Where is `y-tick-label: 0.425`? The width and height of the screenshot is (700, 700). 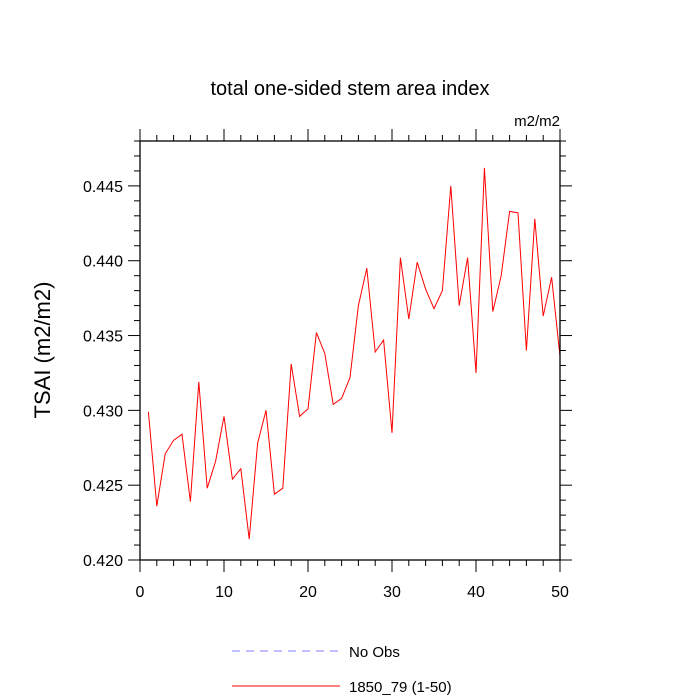
y-tick-label: 0.425 is located at coordinates (103, 486).